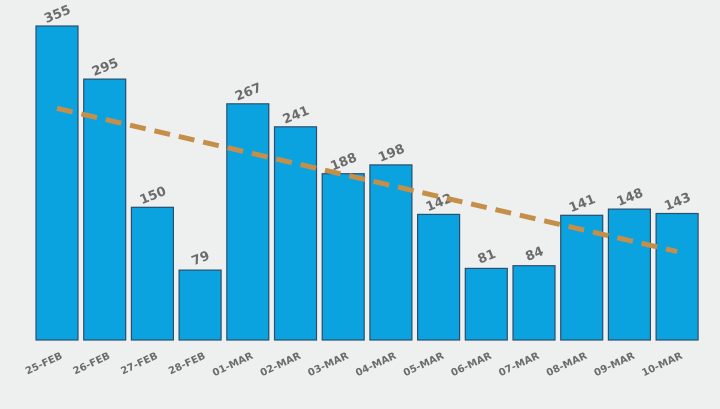  I want to click on bar-01-mar, so click(248, 222).